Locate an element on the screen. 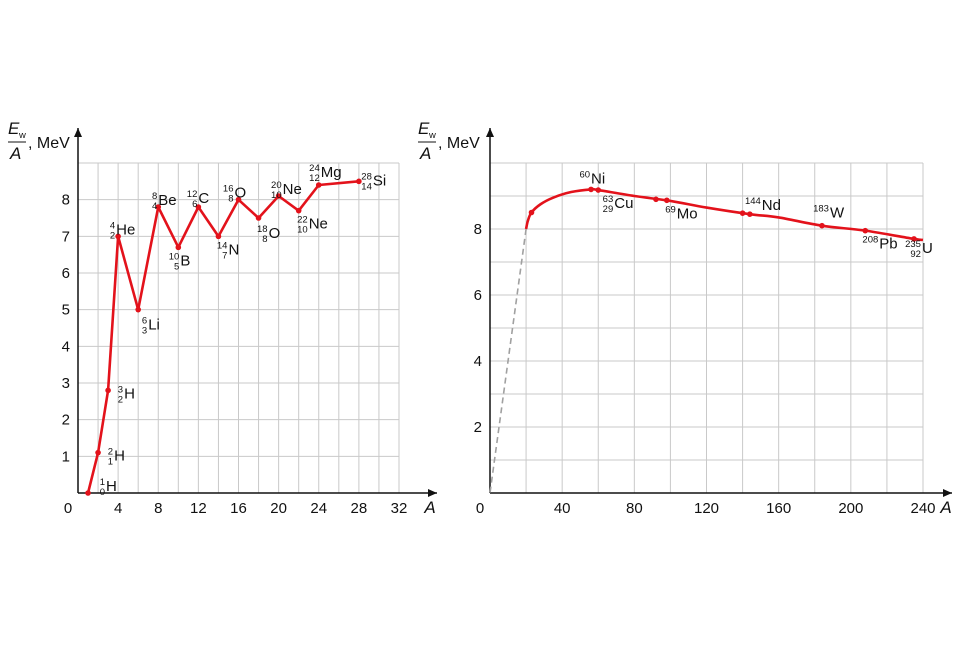 This screenshot has height=645, width=960. element-symbol: C is located at coordinates (203, 198).